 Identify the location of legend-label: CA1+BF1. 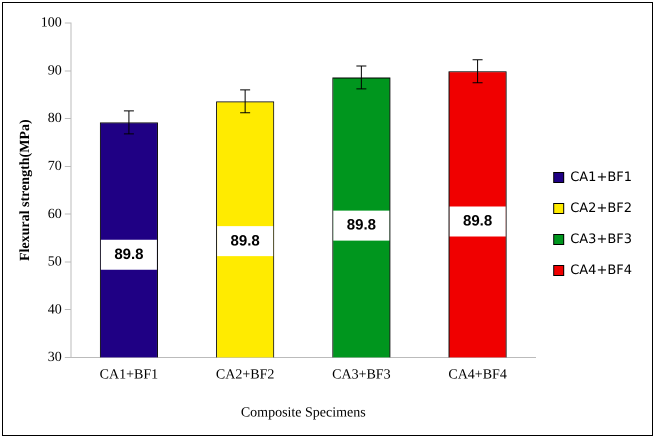
(601, 177).